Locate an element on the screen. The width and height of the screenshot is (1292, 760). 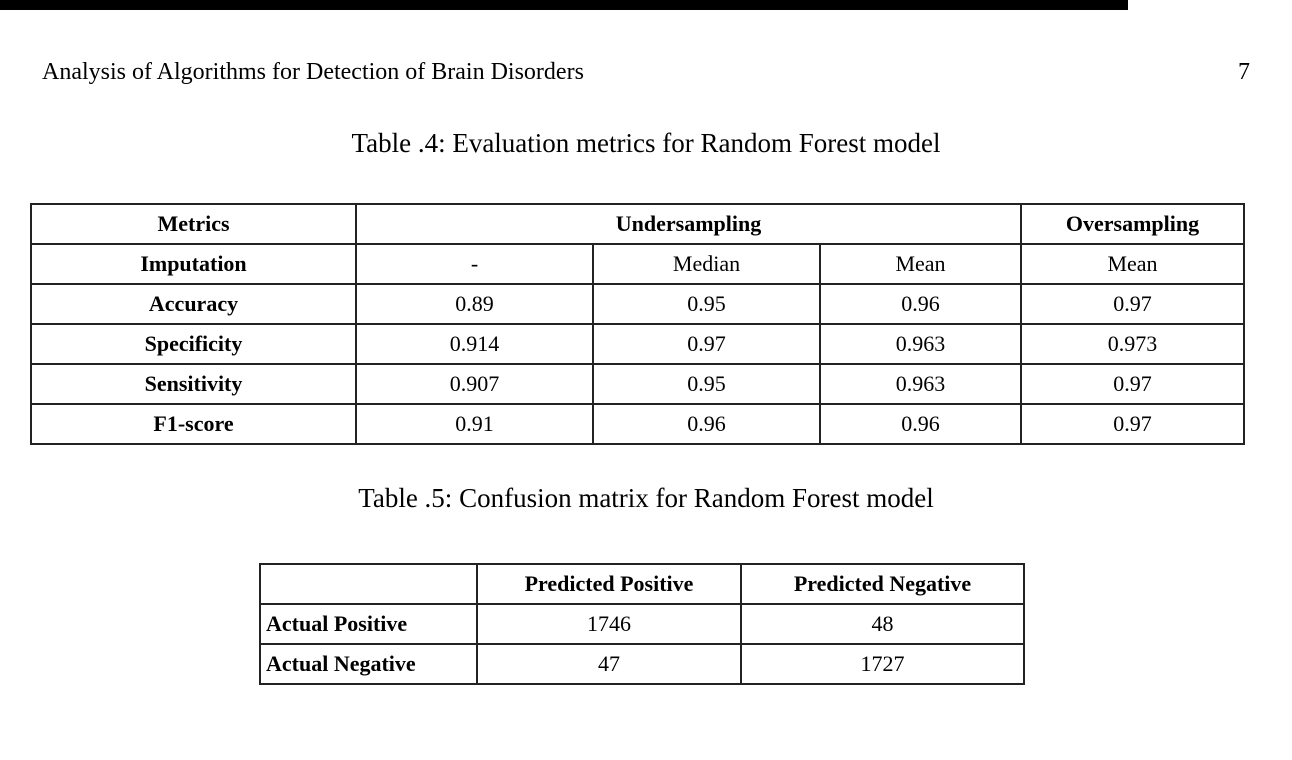
row-label-f1score: F1-score is located at coordinates (193, 424).